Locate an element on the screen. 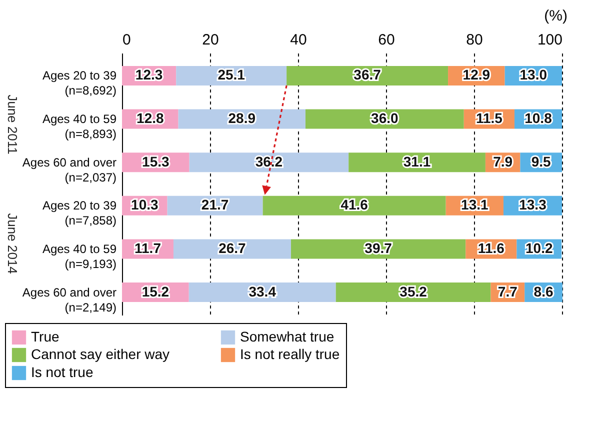  data-label: 25.1 is located at coordinates (232, 74).